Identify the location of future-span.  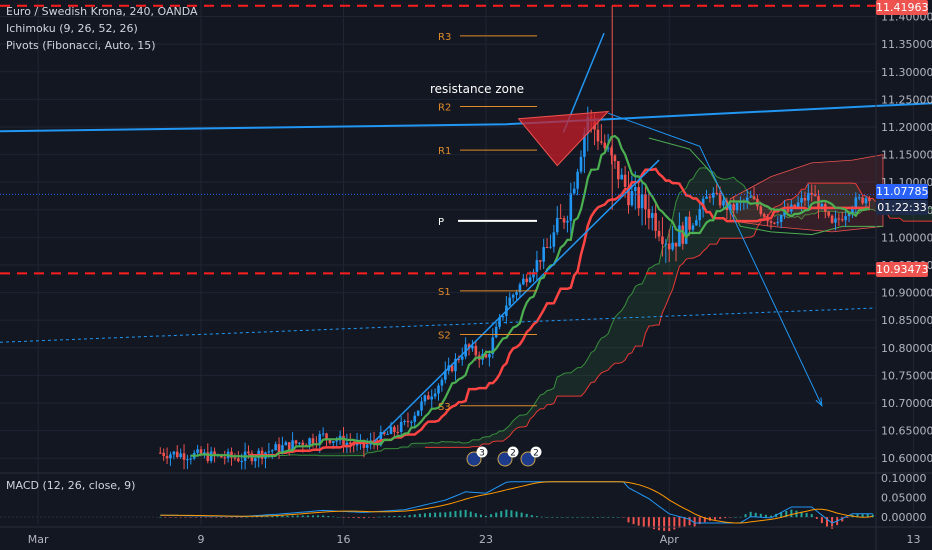
(765, 186).